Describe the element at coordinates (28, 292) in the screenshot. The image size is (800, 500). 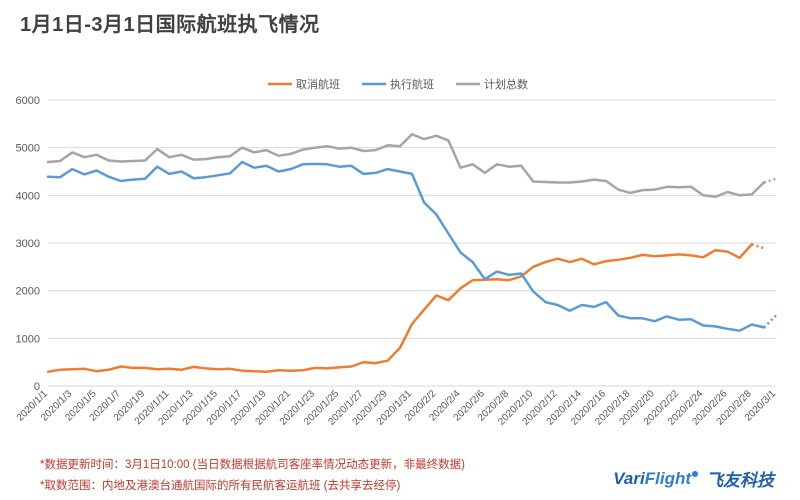
I see `y-tick-label: 2000` at that location.